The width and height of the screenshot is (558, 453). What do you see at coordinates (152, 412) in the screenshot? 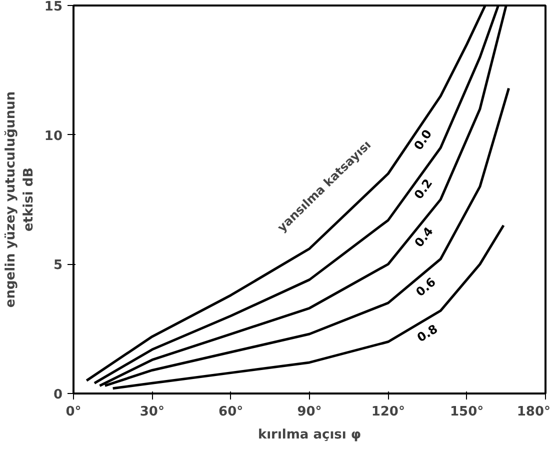
I see `x-tick-label: 30°` at bounding box center [152, 412].